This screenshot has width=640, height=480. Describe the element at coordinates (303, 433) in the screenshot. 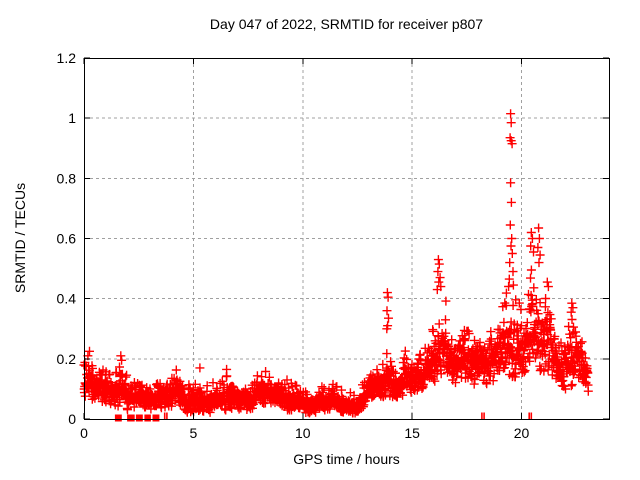

I see `x-tick-label: 10` at that location.